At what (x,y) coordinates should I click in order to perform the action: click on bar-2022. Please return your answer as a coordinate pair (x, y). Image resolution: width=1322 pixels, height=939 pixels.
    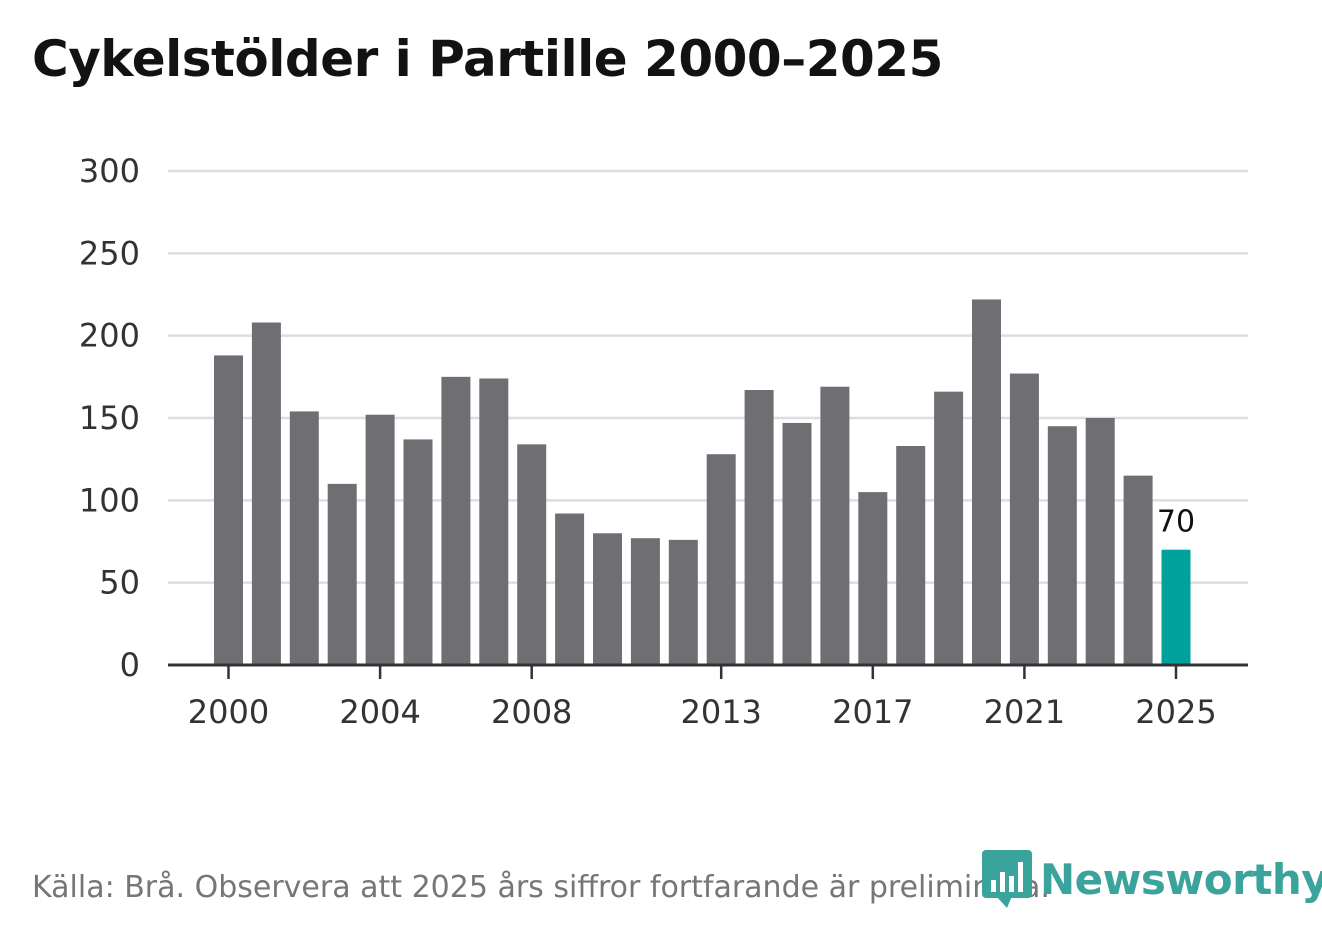
    Looking at the image, I should click on (1062, 545).